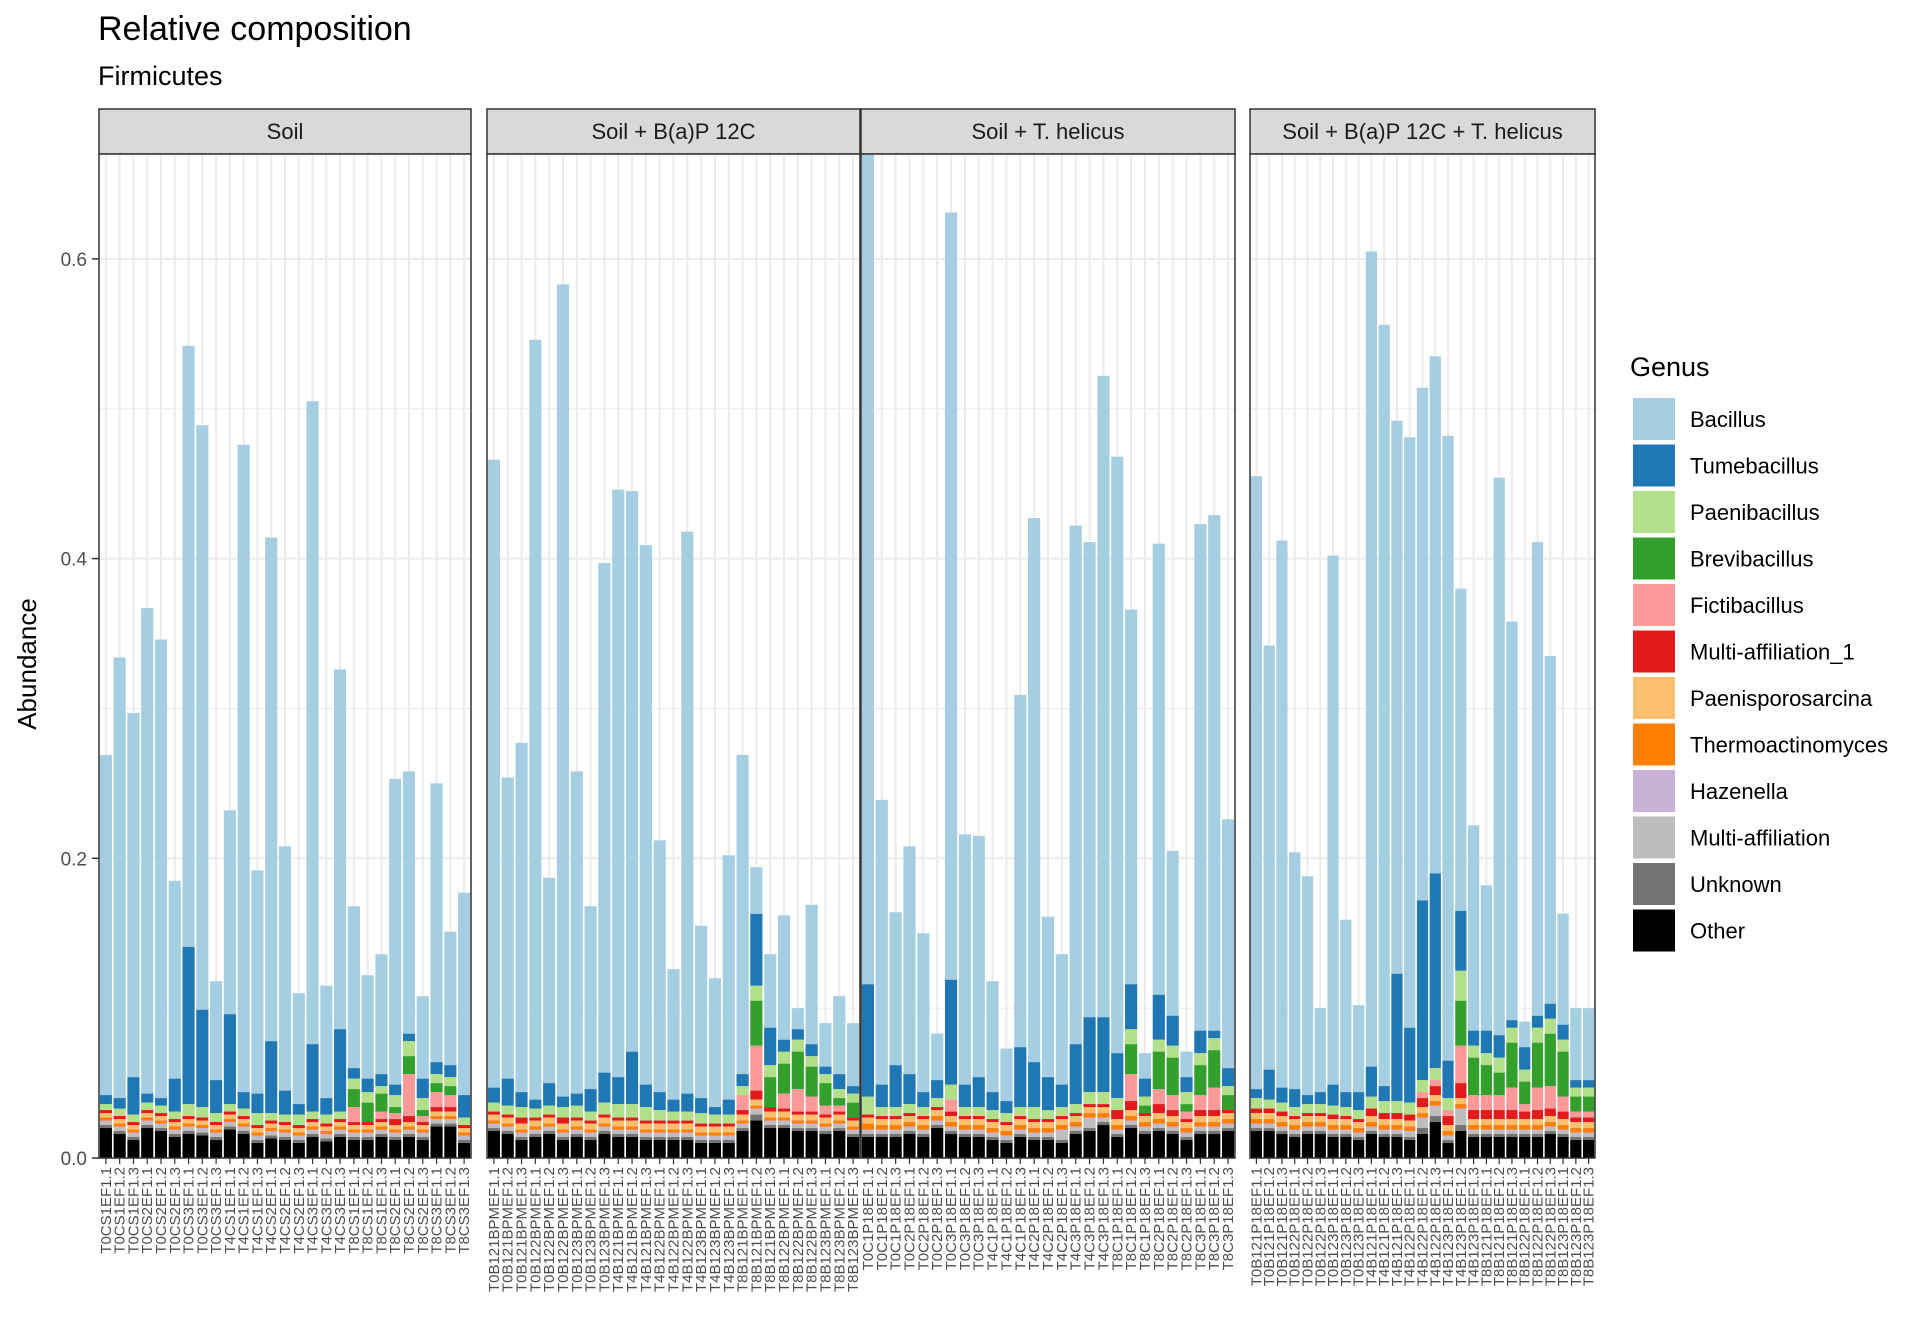  I want to click on panel-border, so click(285, 656).